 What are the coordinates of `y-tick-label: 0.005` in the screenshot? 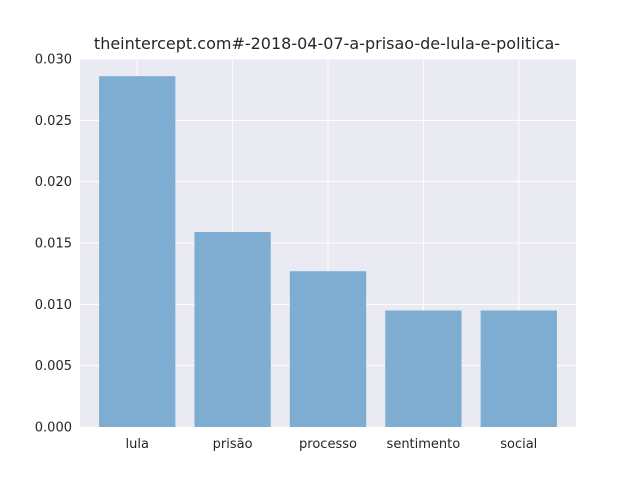 It's located at (53, 366).